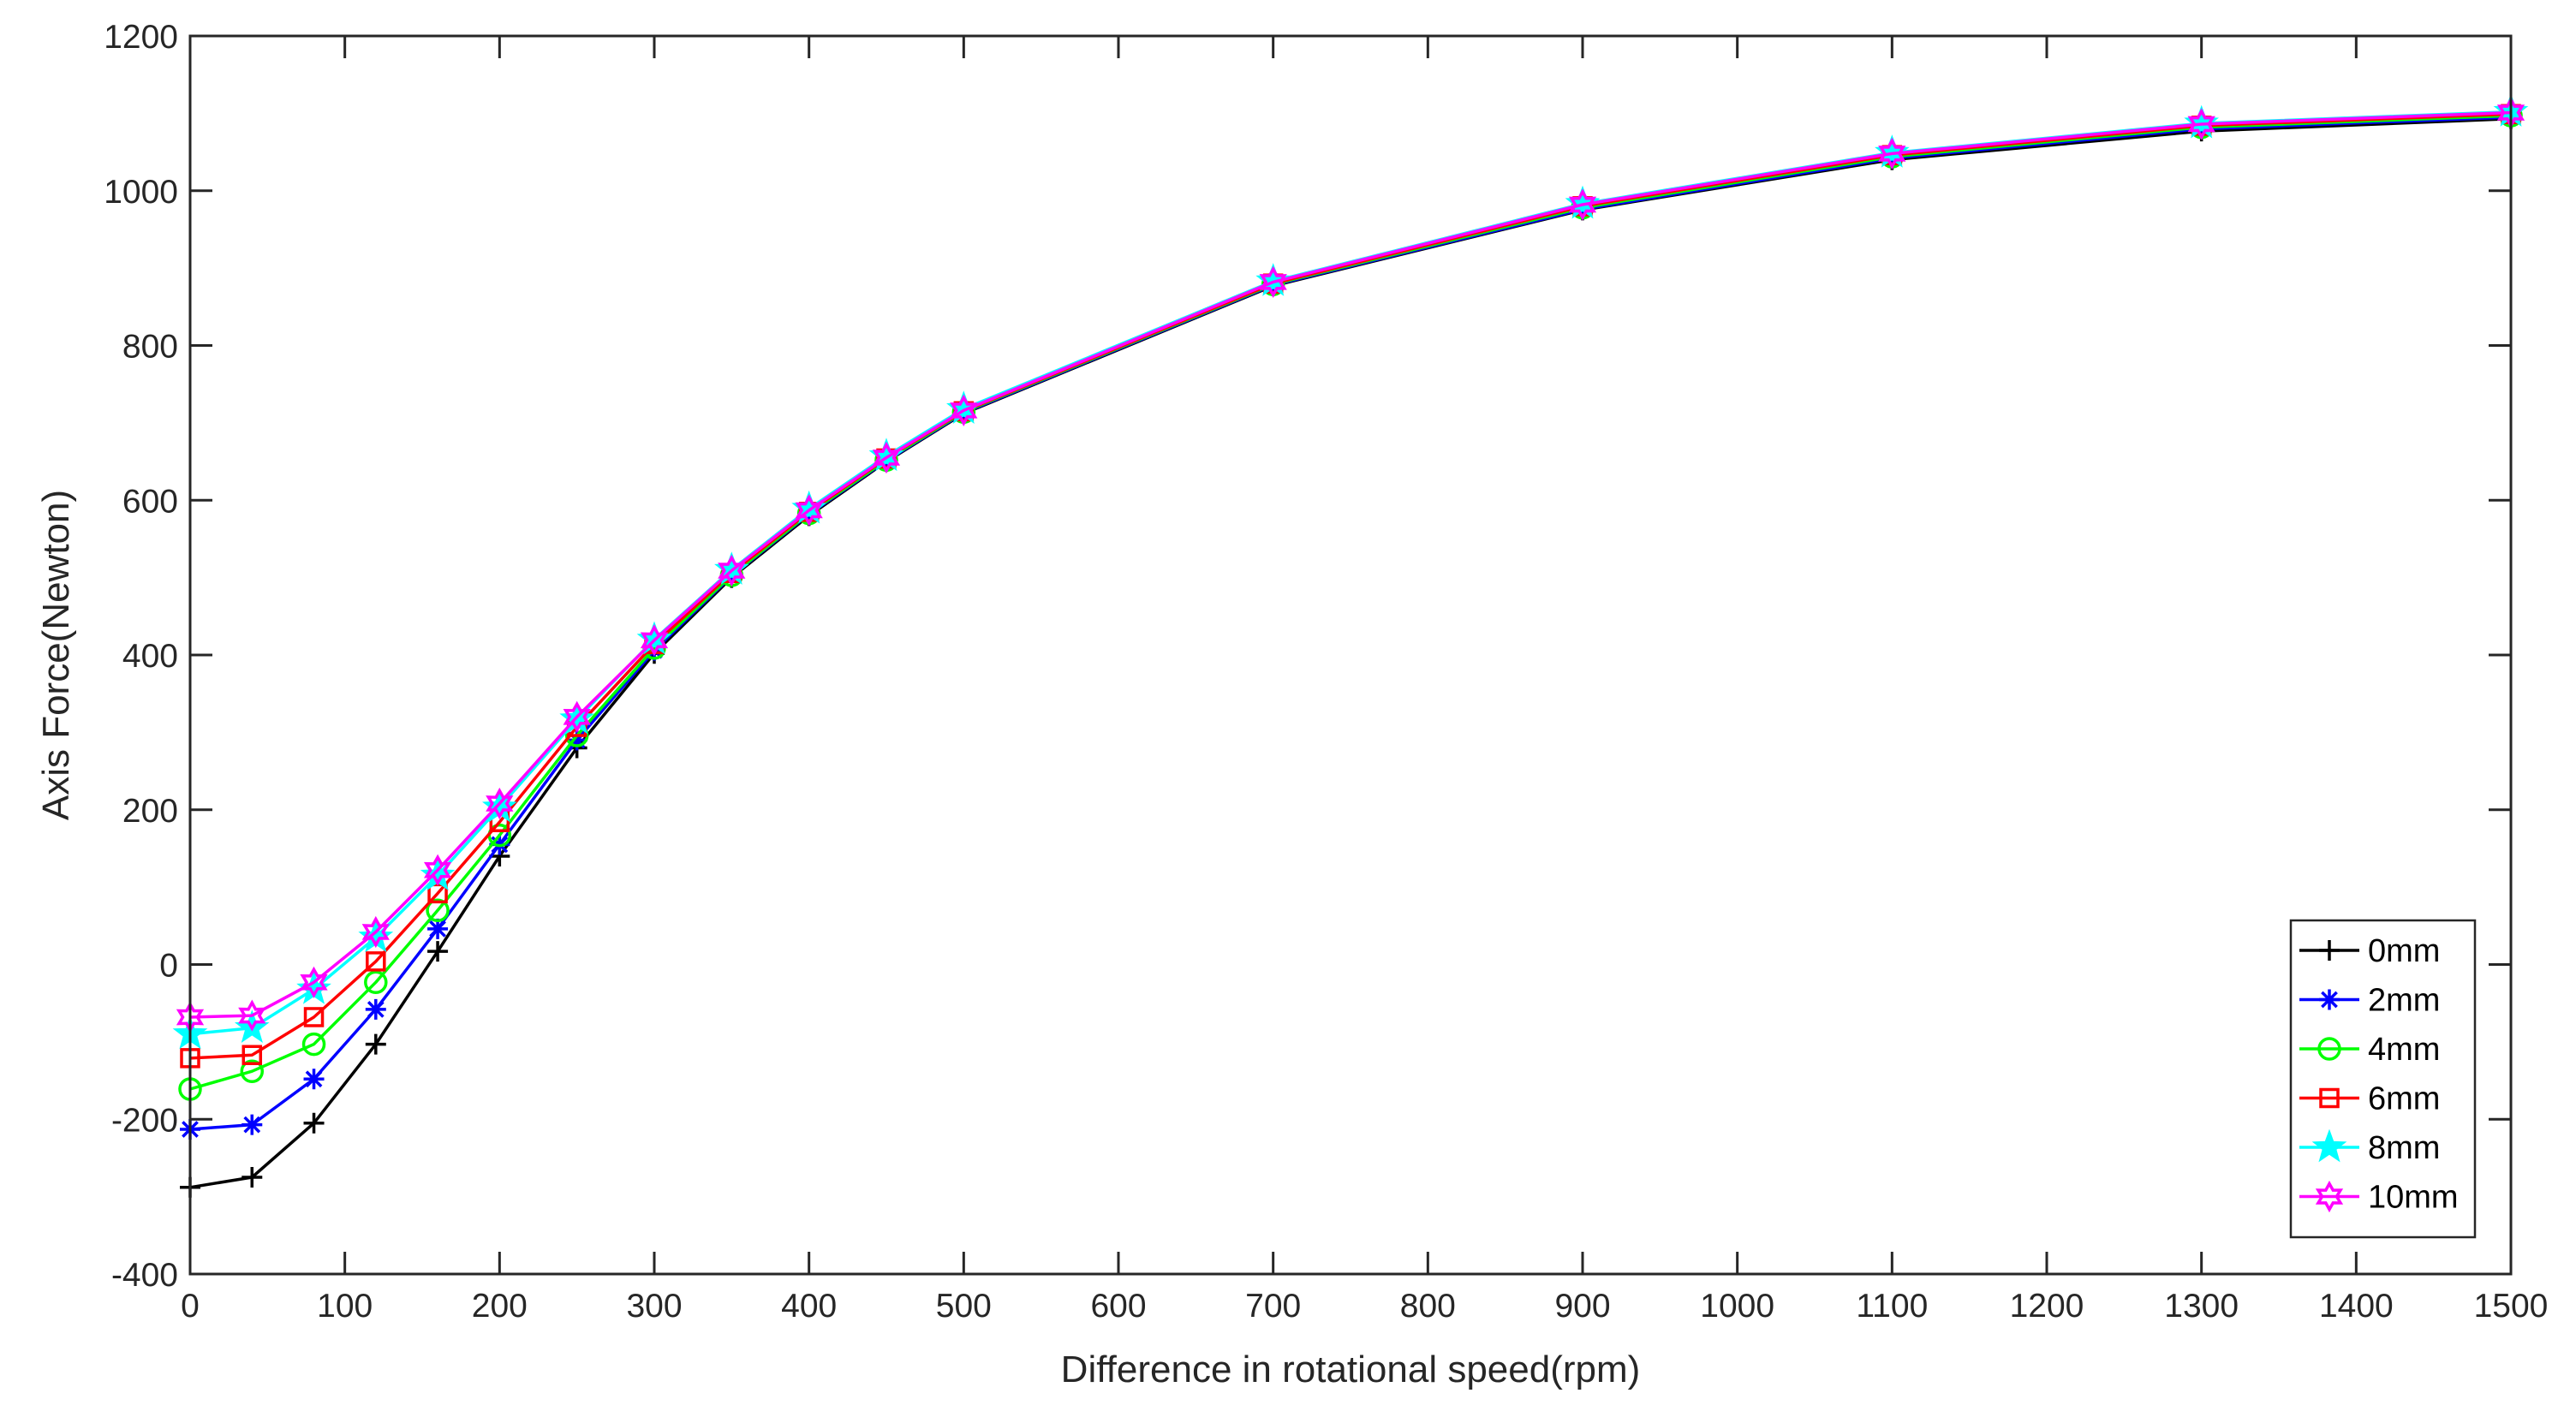  What do you see at coordinates (150, 811) in the screenshot?
I see `y-tick-label: 200` at bounding box center [150, 811].